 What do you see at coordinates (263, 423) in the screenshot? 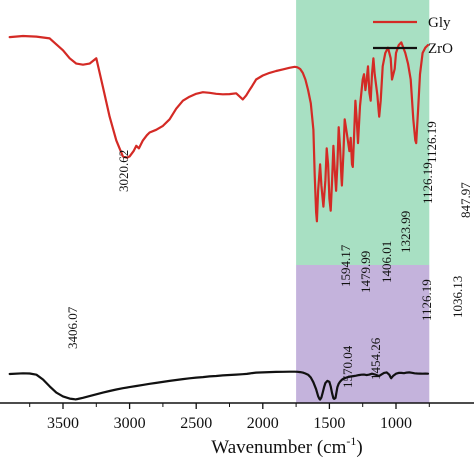
I see `x-tick-label: 2000` at bounding box center [263, 423].